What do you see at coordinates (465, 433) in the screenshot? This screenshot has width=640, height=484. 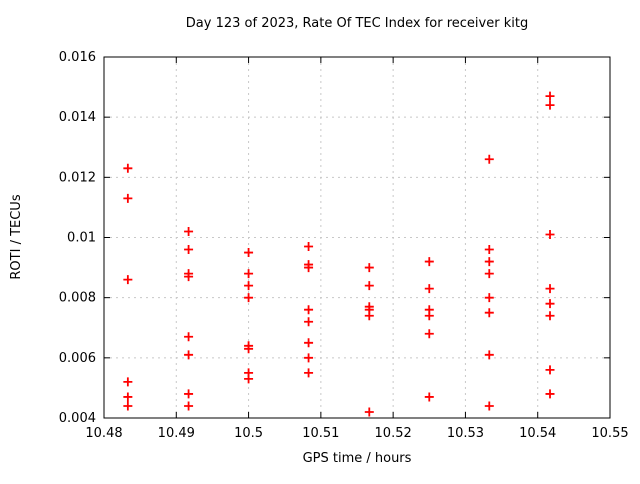 I see `x-tick-label: 10.53` at bounding box center [465, 433].